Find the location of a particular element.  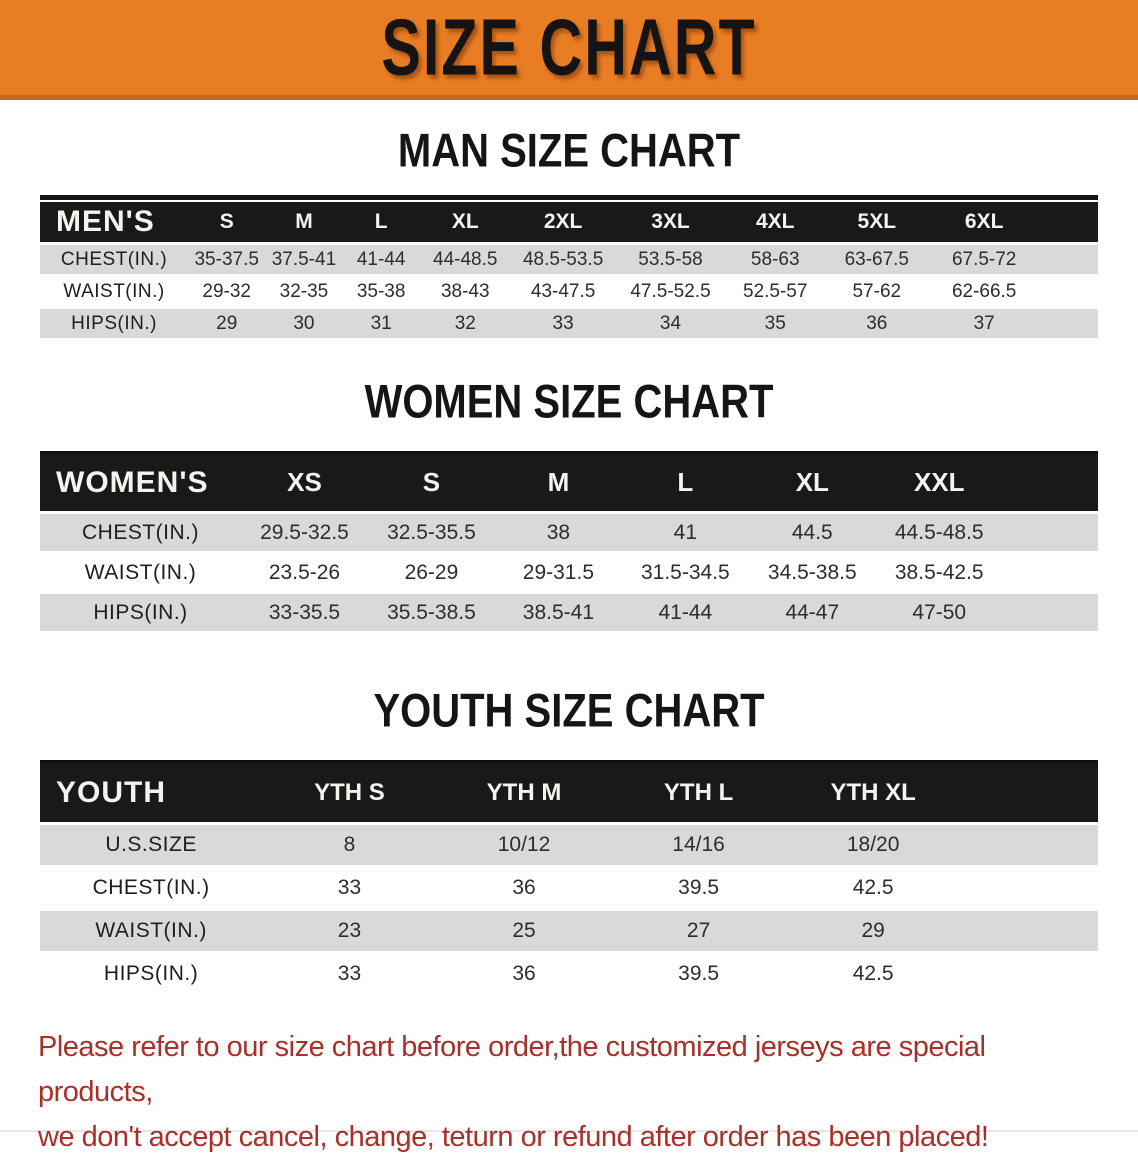

size-chart-banner: SIZE CHART is located at coordinates (569, 50).